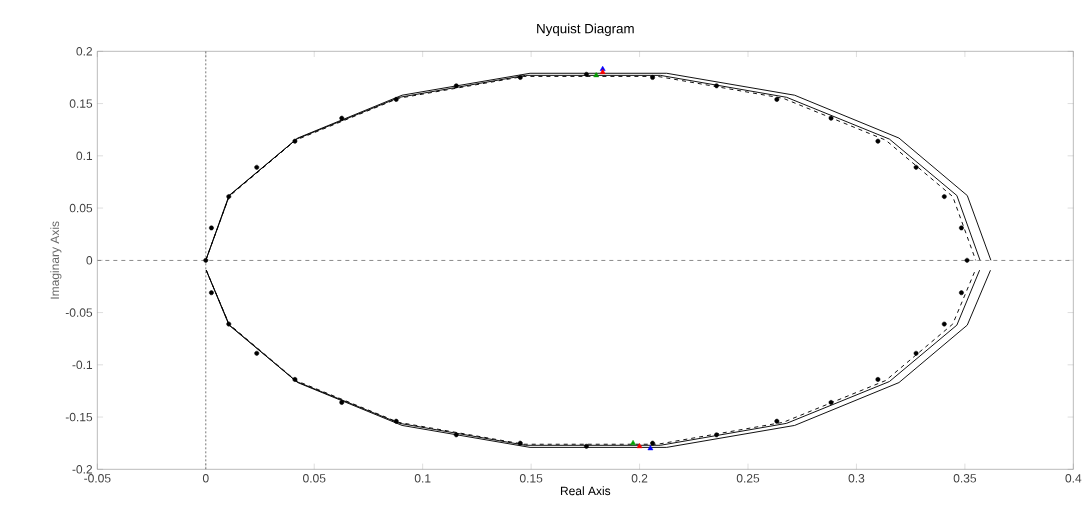  Describe the element at coordinates (585, 491) in the screenshot. I see `x-axis-title: Real Axis` at that location.